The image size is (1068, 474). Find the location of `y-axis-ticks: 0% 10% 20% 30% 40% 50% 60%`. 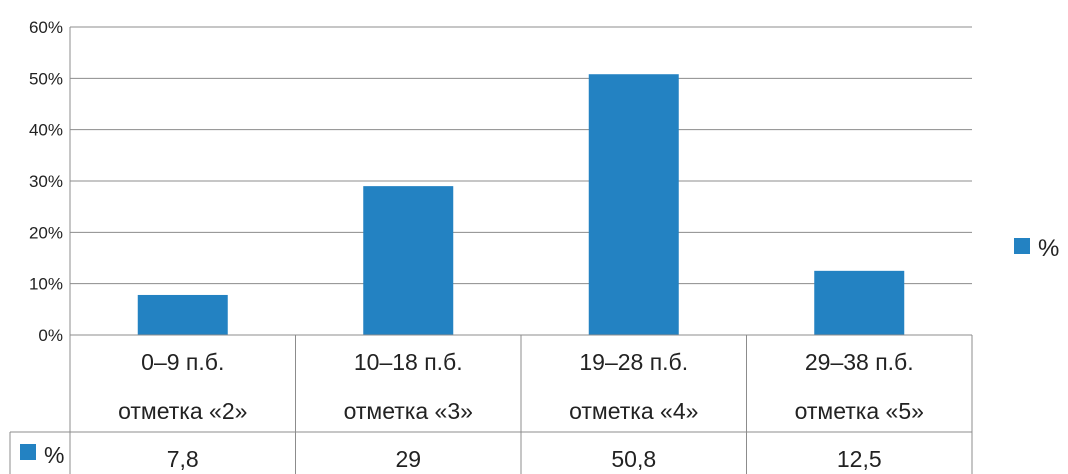

y-axis-ticks: 0% 10% 20% 30% 40% 50% 60% is located at coordinates (46, 181).